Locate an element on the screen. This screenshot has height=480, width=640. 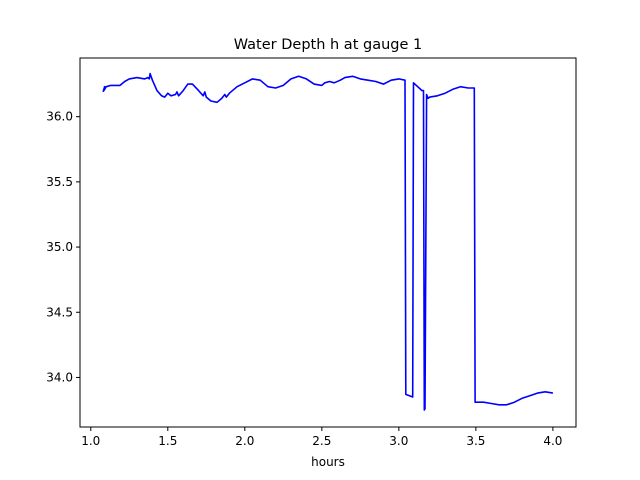
x-tick-label: 3.0 is located at coordinates (398, 441).